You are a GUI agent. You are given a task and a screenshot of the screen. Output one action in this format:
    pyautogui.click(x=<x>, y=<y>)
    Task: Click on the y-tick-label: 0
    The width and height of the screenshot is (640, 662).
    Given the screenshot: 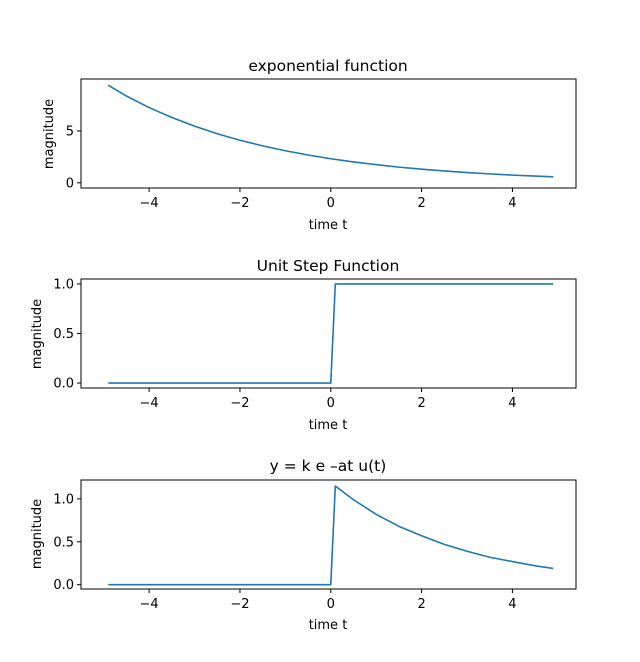 What is the action you would take?
    pyautogui.click(x=70, y=183)
    